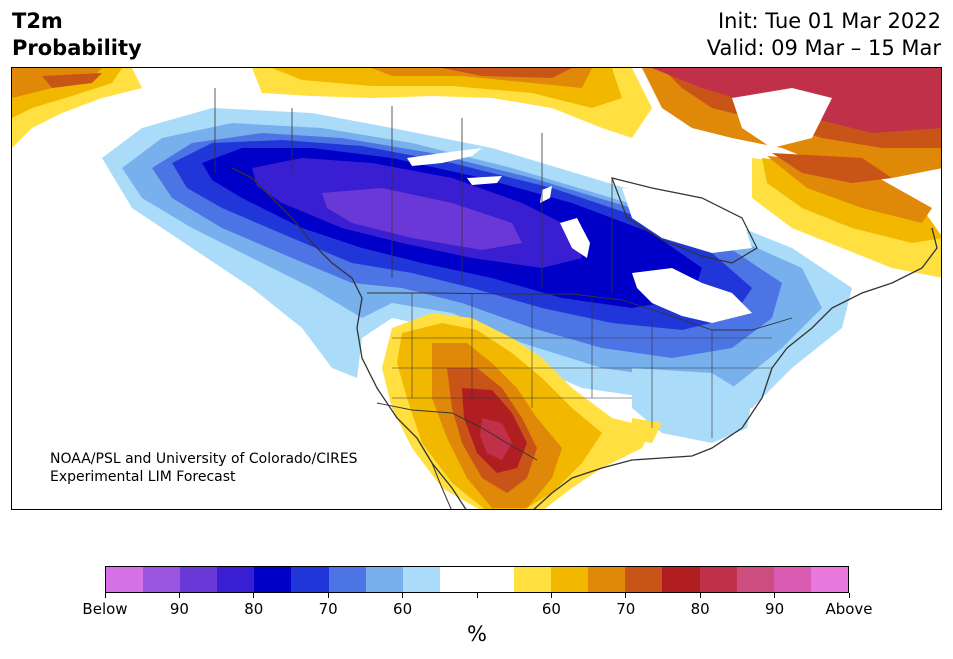 The image size is (953, 659). Describe the element at coordinates (156, 368) in the screenshot. I see `pacific-white` at that location.